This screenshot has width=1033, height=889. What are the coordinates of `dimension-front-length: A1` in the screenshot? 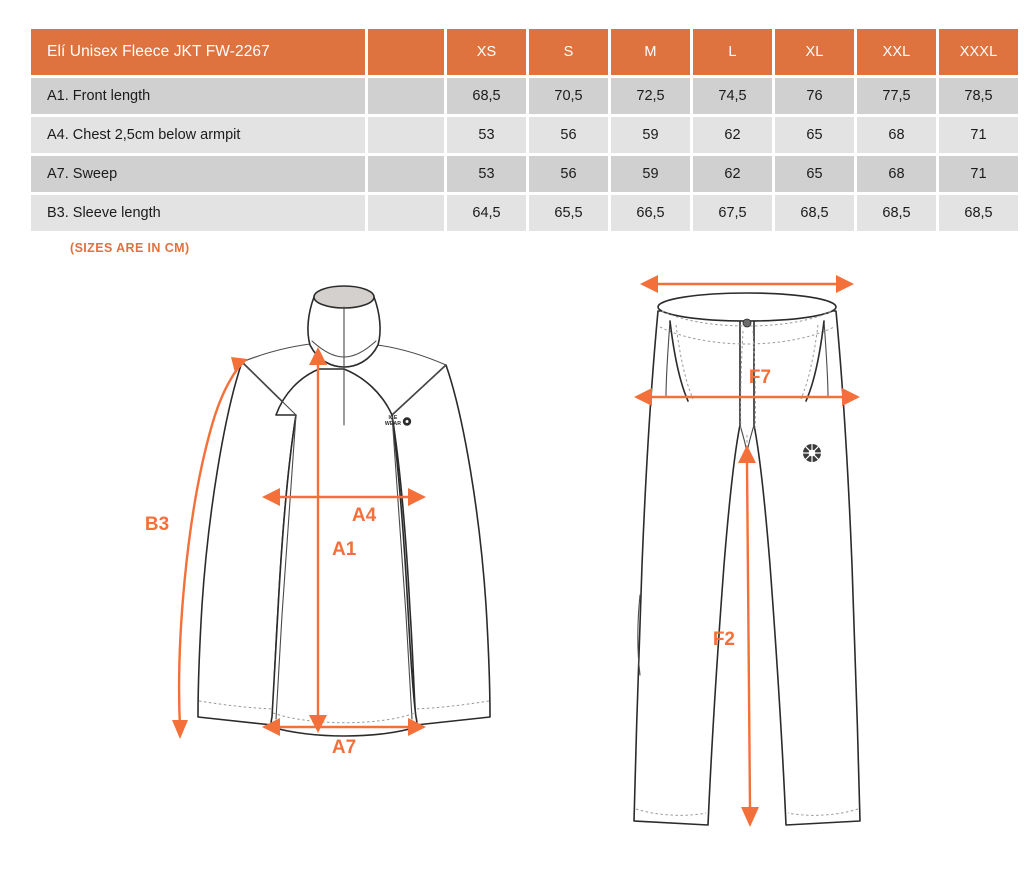 It's located at (333, 540).